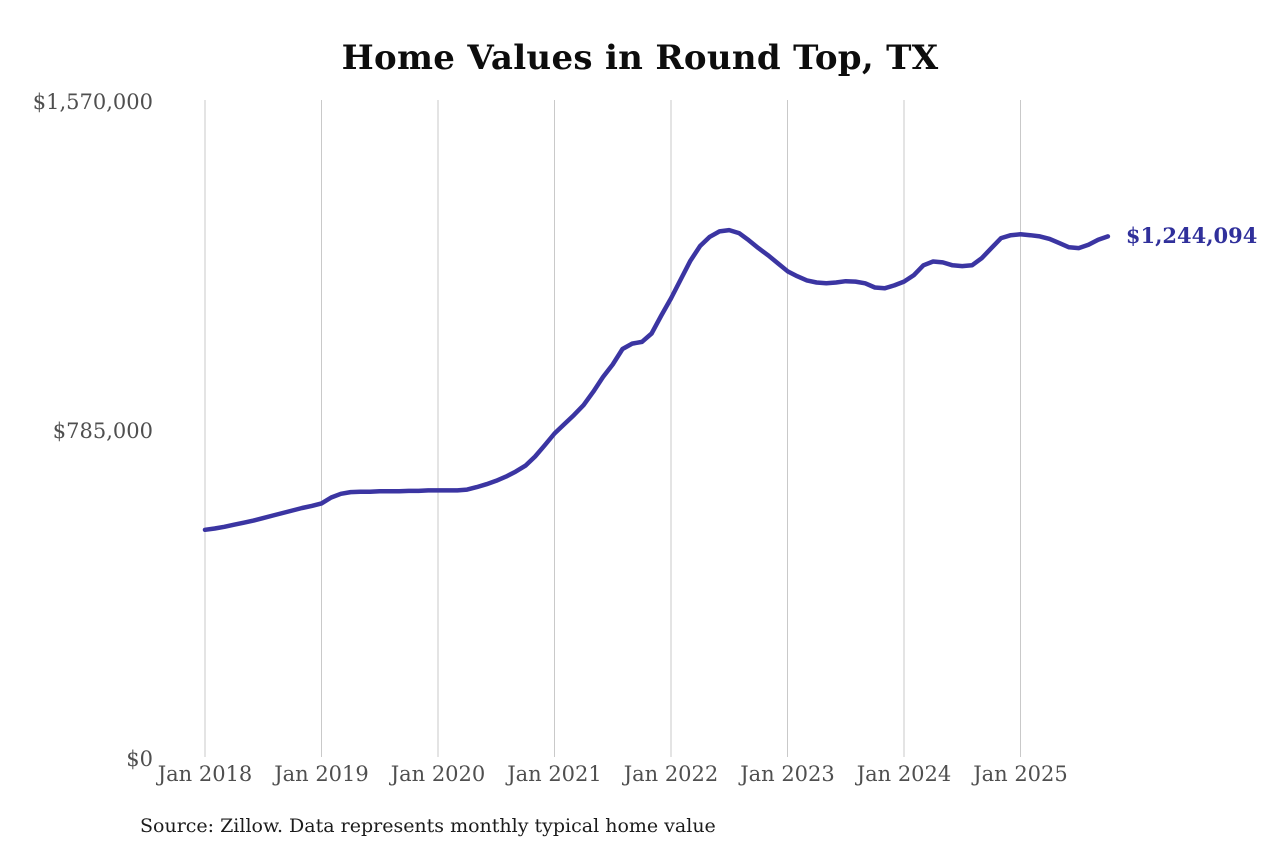 This screenshot has width=1280, height=853. What do you see at coordinates (102, 430) in the screenshot?
I see `y-axis-tick-label: $785,000` at bounding box center [102, 430].